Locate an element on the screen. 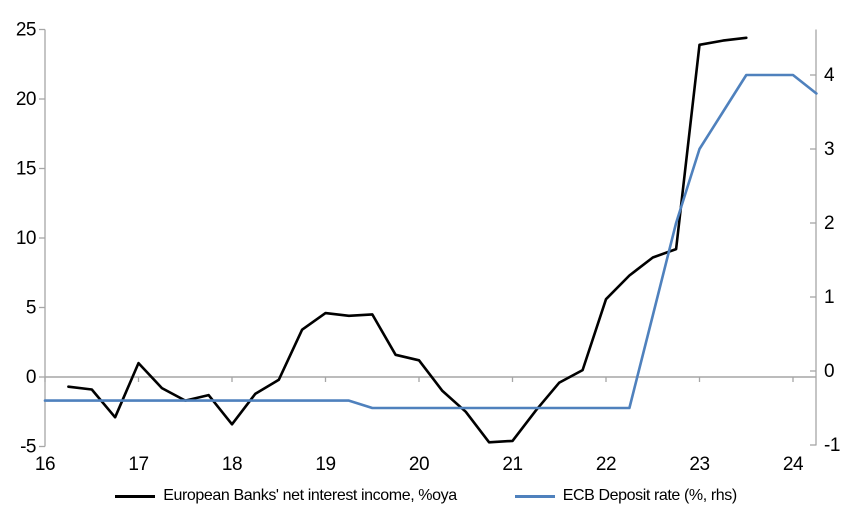 This screenshot has height=531, width=852. right-axis-tick-label: 1 is located at coordinates (829, 297).